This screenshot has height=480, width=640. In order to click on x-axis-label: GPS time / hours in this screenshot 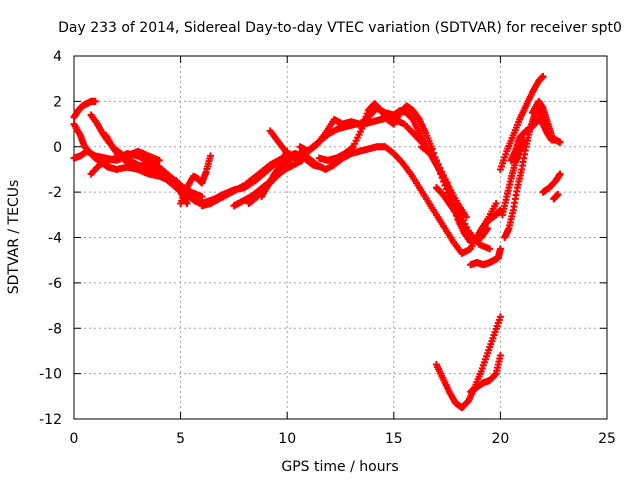, I will do `click(339, 467)`.